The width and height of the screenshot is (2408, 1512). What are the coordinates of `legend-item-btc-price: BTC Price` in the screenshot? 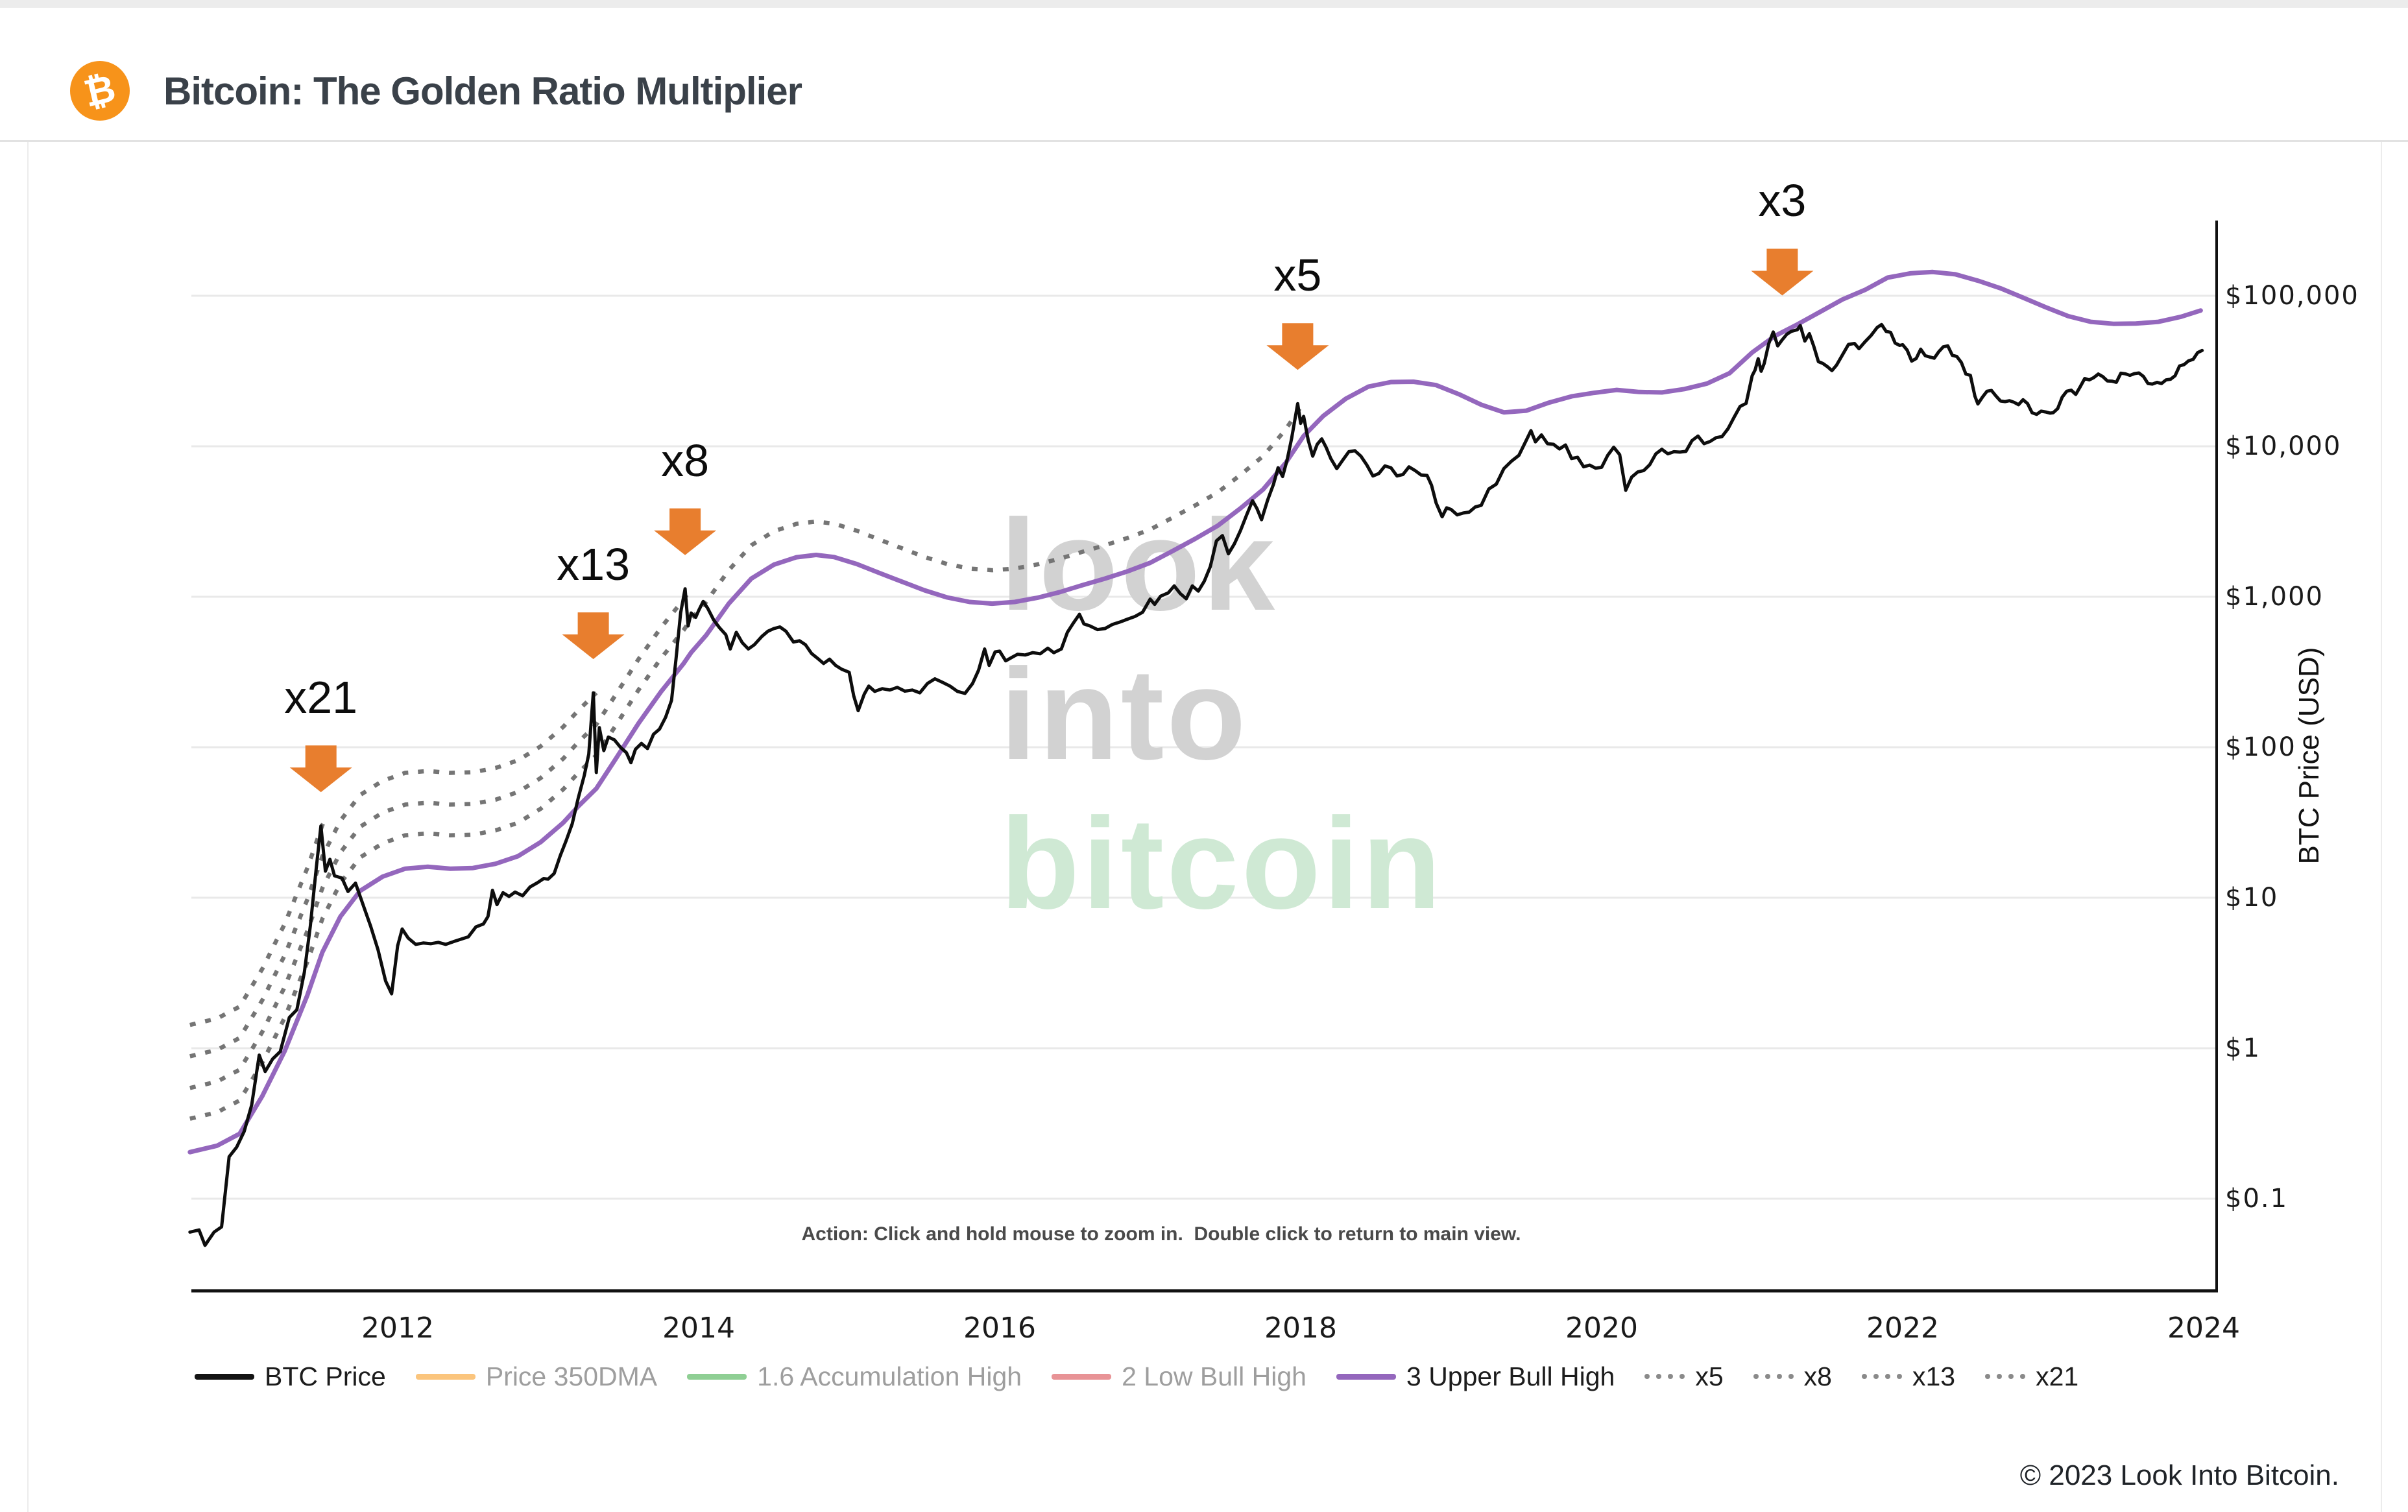 It's located at (290, 1377).